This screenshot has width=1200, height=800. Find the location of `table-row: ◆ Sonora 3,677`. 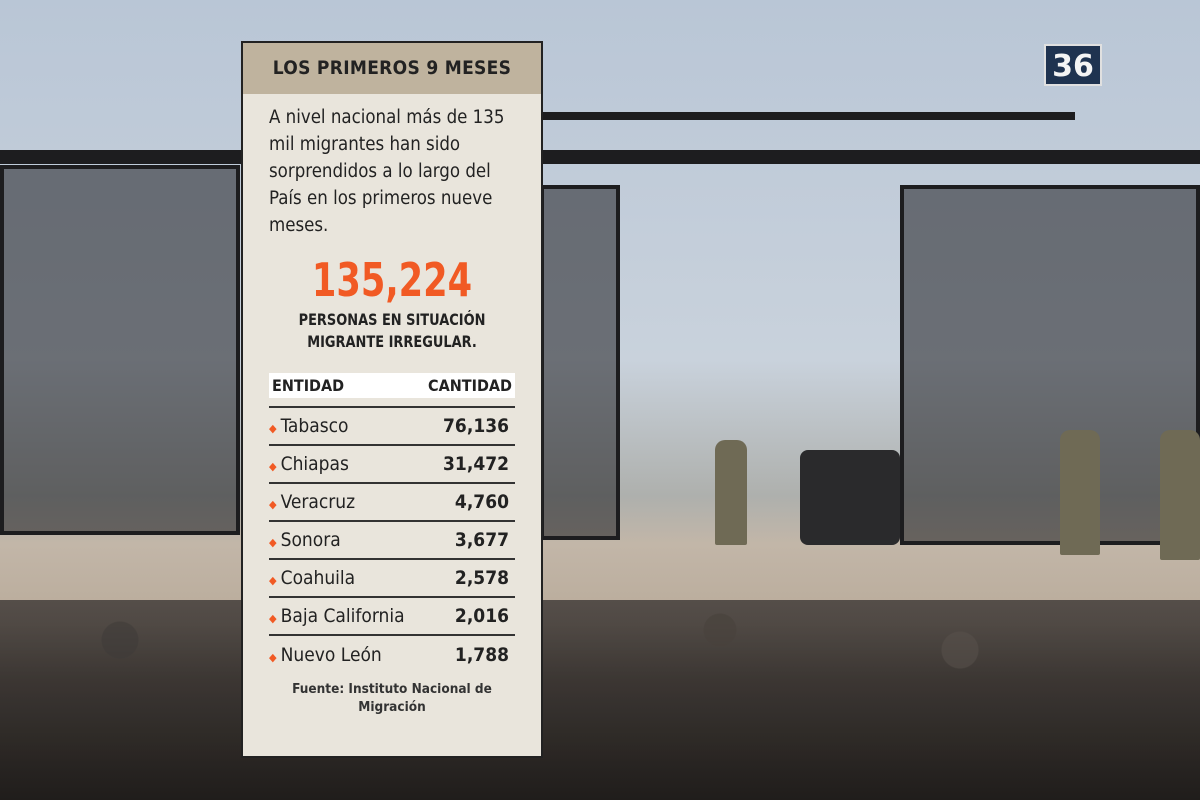

table-row: ◆ Sonora 3,677 is located at coordinates (392, 541).